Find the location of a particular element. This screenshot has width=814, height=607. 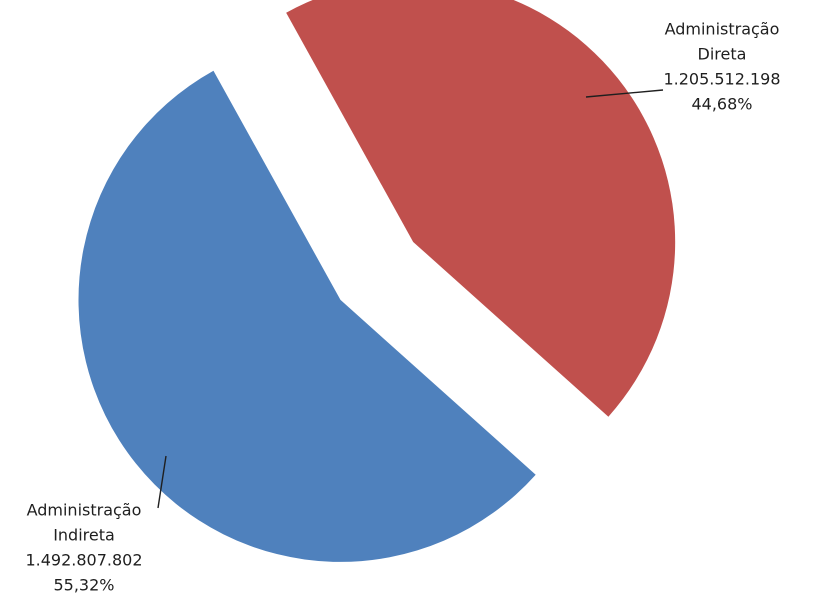

data-label-value-1: 1.492.807.802 is located at coordinates (83, 560).